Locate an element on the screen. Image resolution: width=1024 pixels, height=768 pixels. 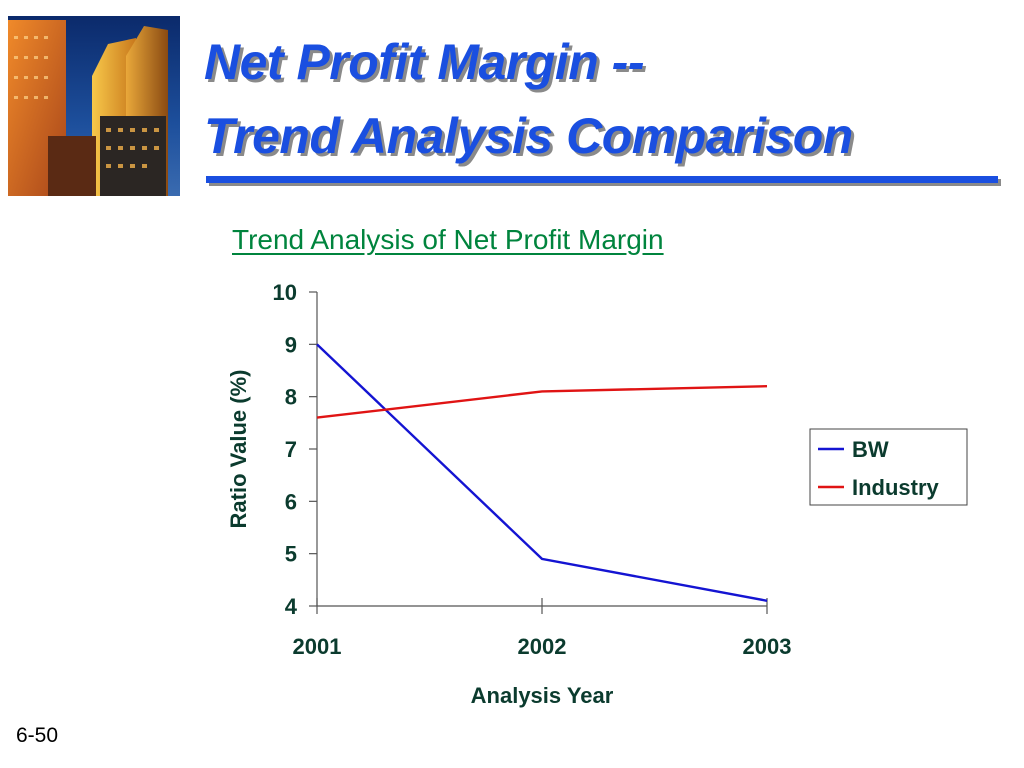
city-skyline-image is located at coordinates (94, 106).